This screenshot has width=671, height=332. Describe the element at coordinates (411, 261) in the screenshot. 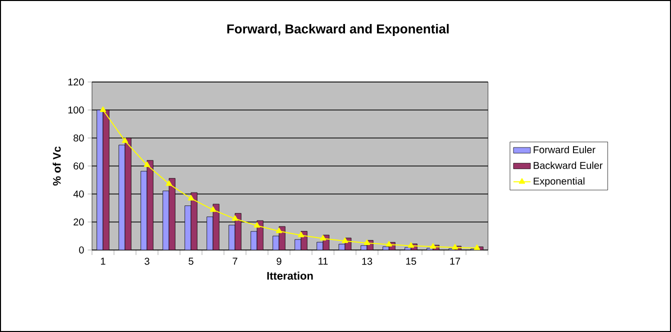

I see `x-tick-label: 15` at that location.